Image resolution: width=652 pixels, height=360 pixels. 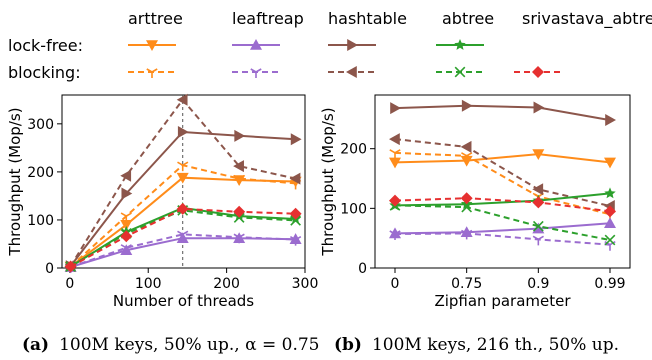 What do you see at coordinates (468, 18) in the screenshot?
I see `legend-header-abtree: abtree` at bounding box center [468, 18].